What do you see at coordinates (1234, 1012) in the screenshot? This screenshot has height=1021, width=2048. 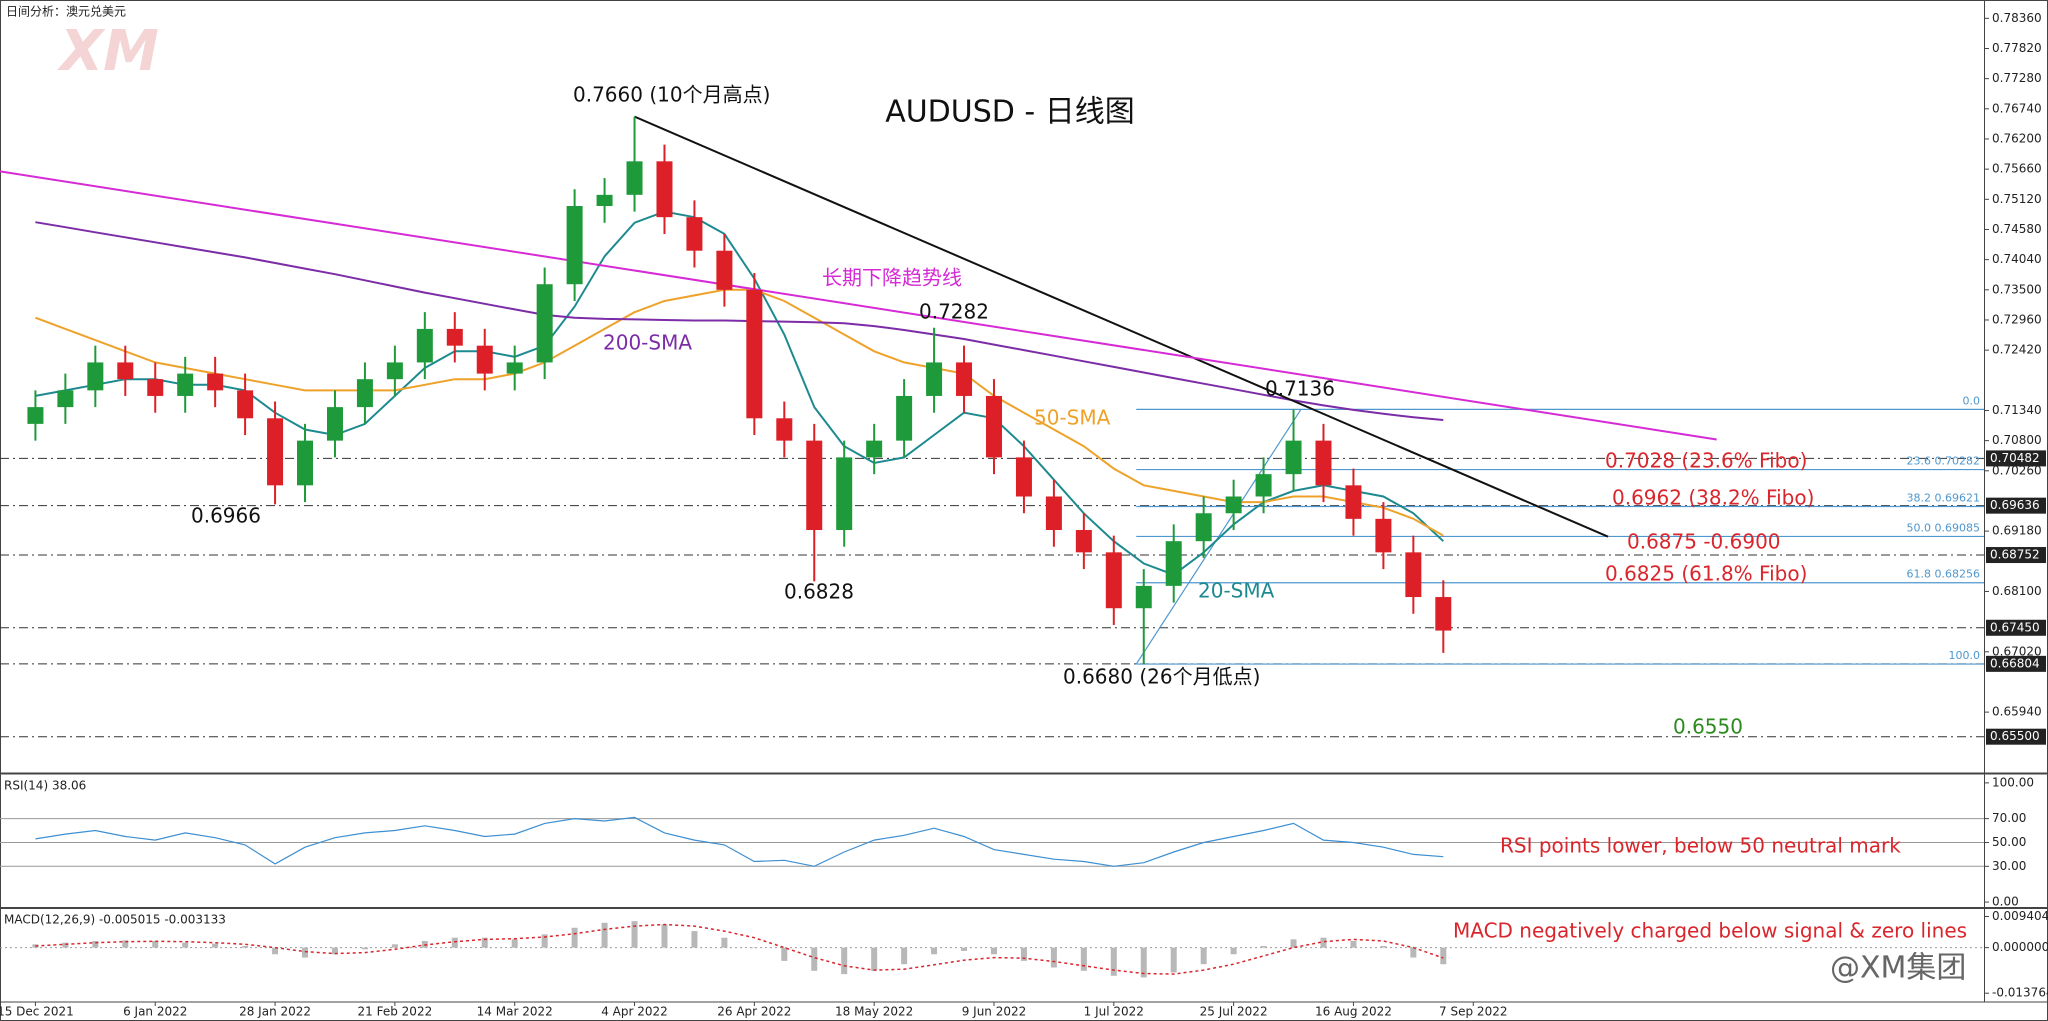 I see `x-tick-label: 25 Jul 2022` at bounding box center [1234, 1012].